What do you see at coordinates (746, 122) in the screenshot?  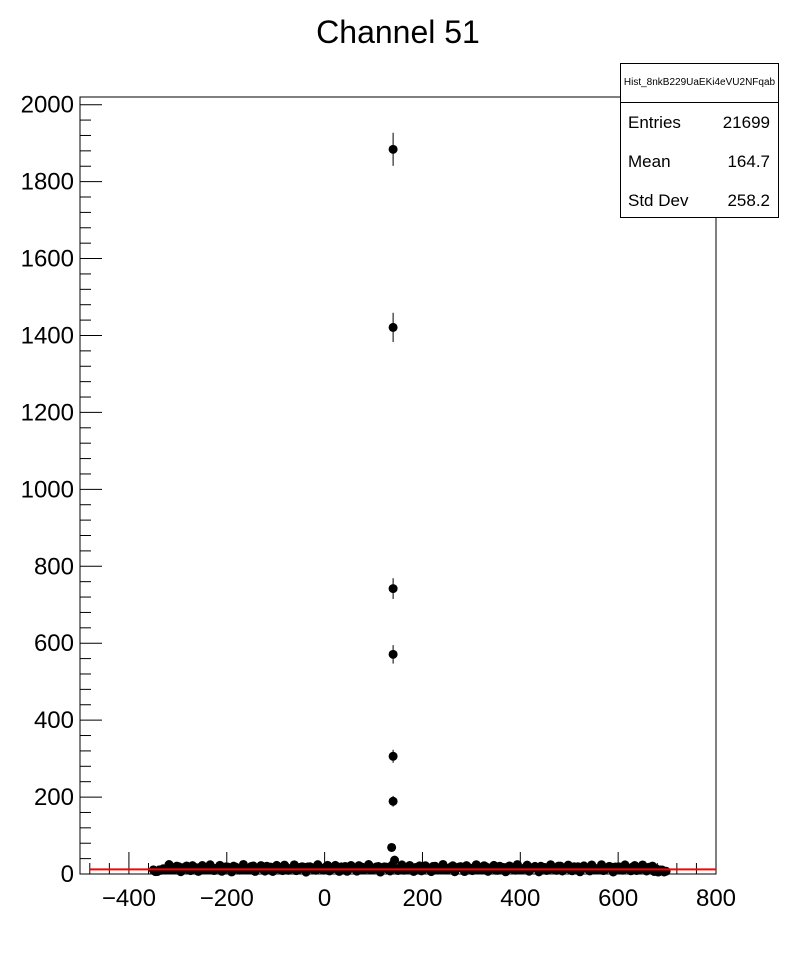 I see `stats-value: 21699` at bounding box center [746, 122].